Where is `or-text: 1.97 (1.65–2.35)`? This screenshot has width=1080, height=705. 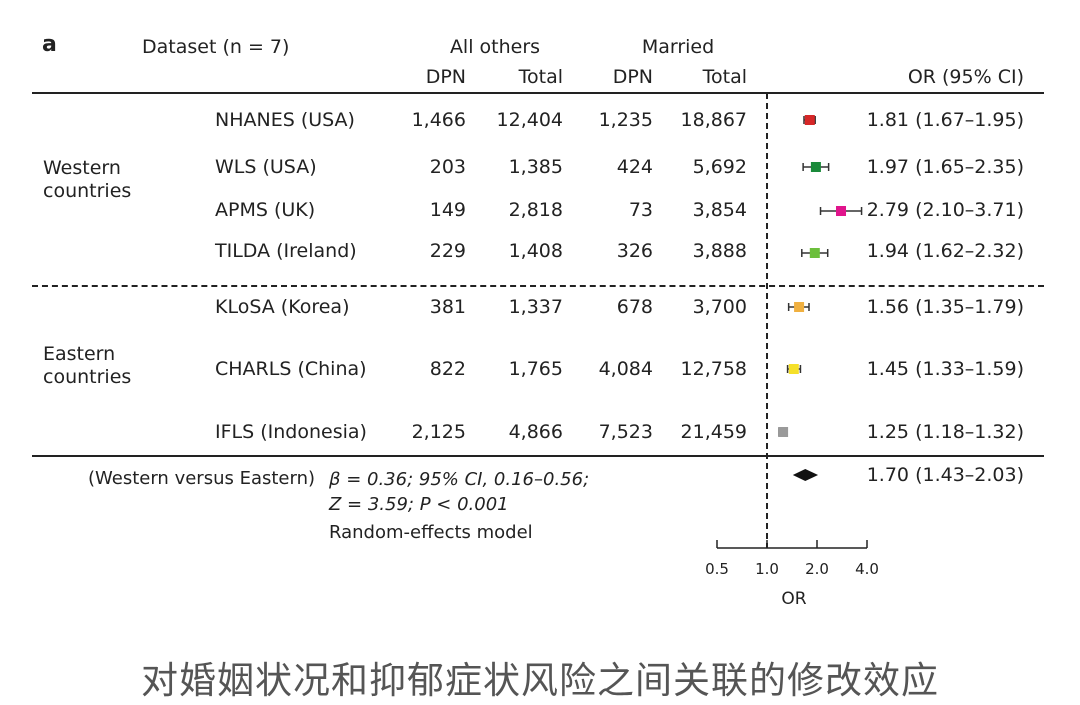
or-text: 1.97 (1.65–2.35) is located at coordinates (945, 167).